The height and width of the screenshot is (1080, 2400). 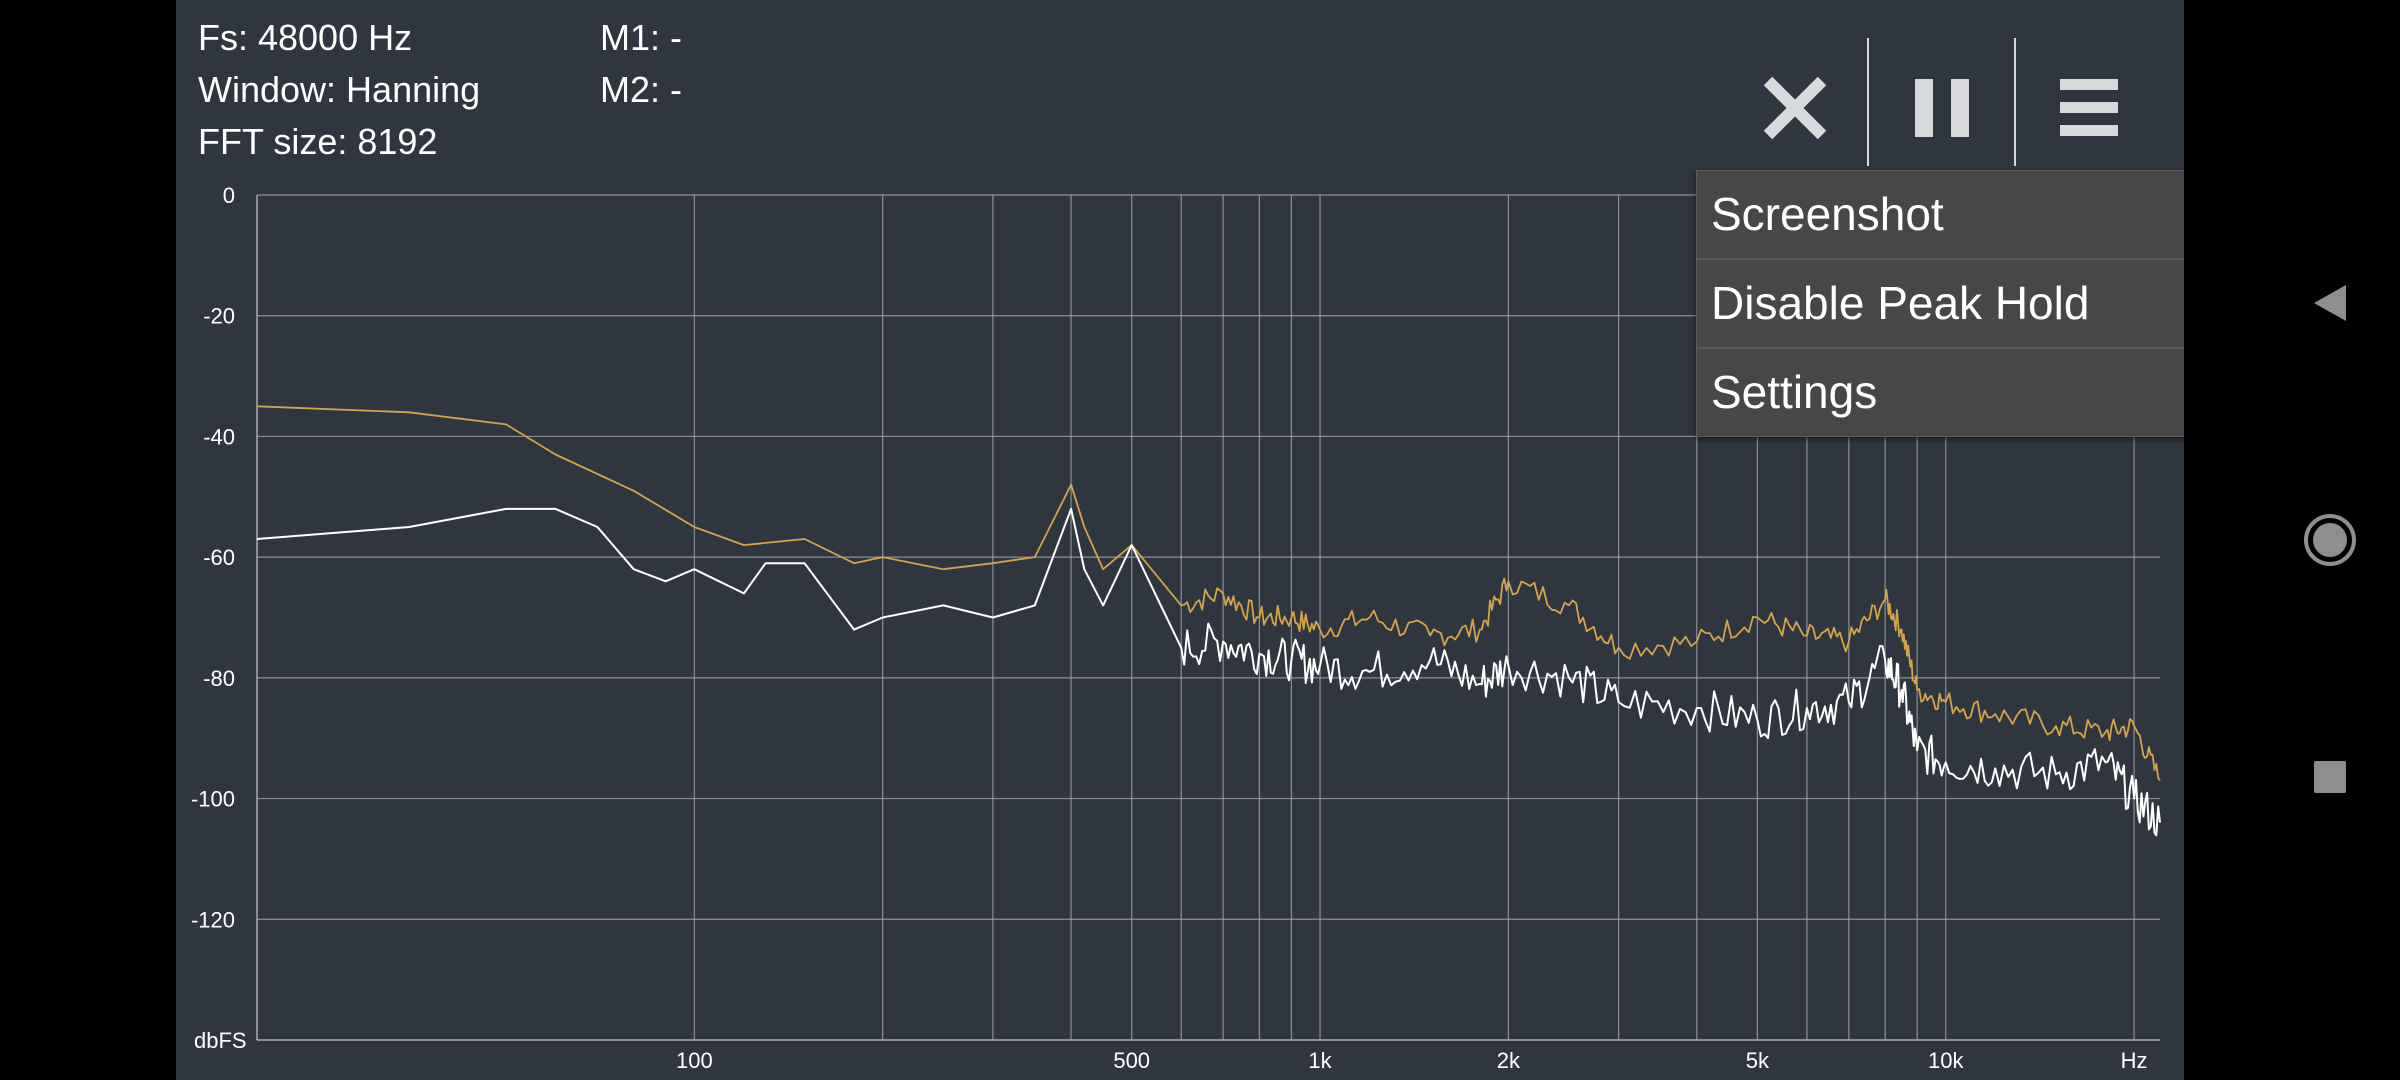 I want to click on x-tick-label: 10k, so click(x=1946, y=1060).